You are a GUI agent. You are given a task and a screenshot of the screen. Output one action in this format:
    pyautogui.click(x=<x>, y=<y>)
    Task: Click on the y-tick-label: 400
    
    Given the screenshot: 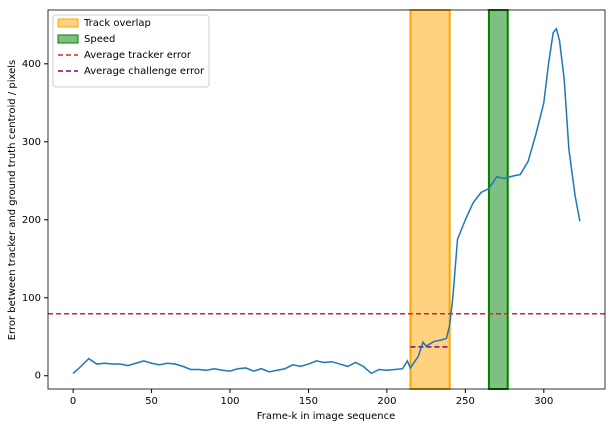 What is the action you would take?
    pyautogui.click(x=31, y=64)
    